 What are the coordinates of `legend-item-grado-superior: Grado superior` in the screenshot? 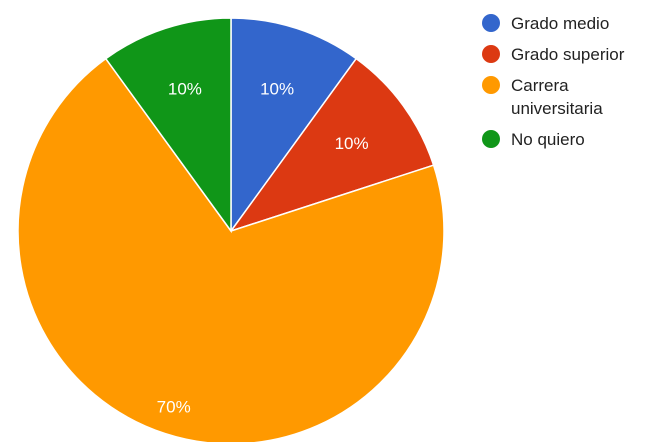 It's located at (575, 54).